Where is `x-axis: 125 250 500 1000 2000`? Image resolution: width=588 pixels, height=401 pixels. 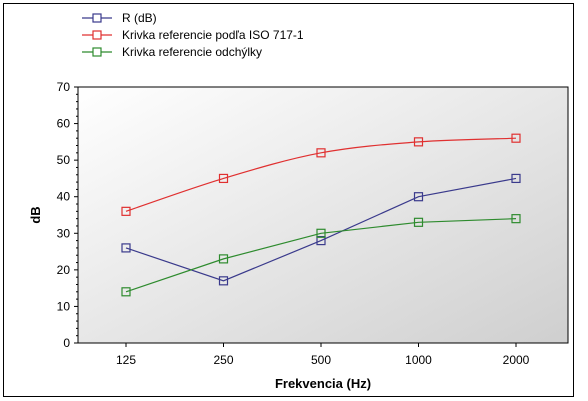 x-axis: 125 250 500 1000 2000 is located at coordinates (323, 355).